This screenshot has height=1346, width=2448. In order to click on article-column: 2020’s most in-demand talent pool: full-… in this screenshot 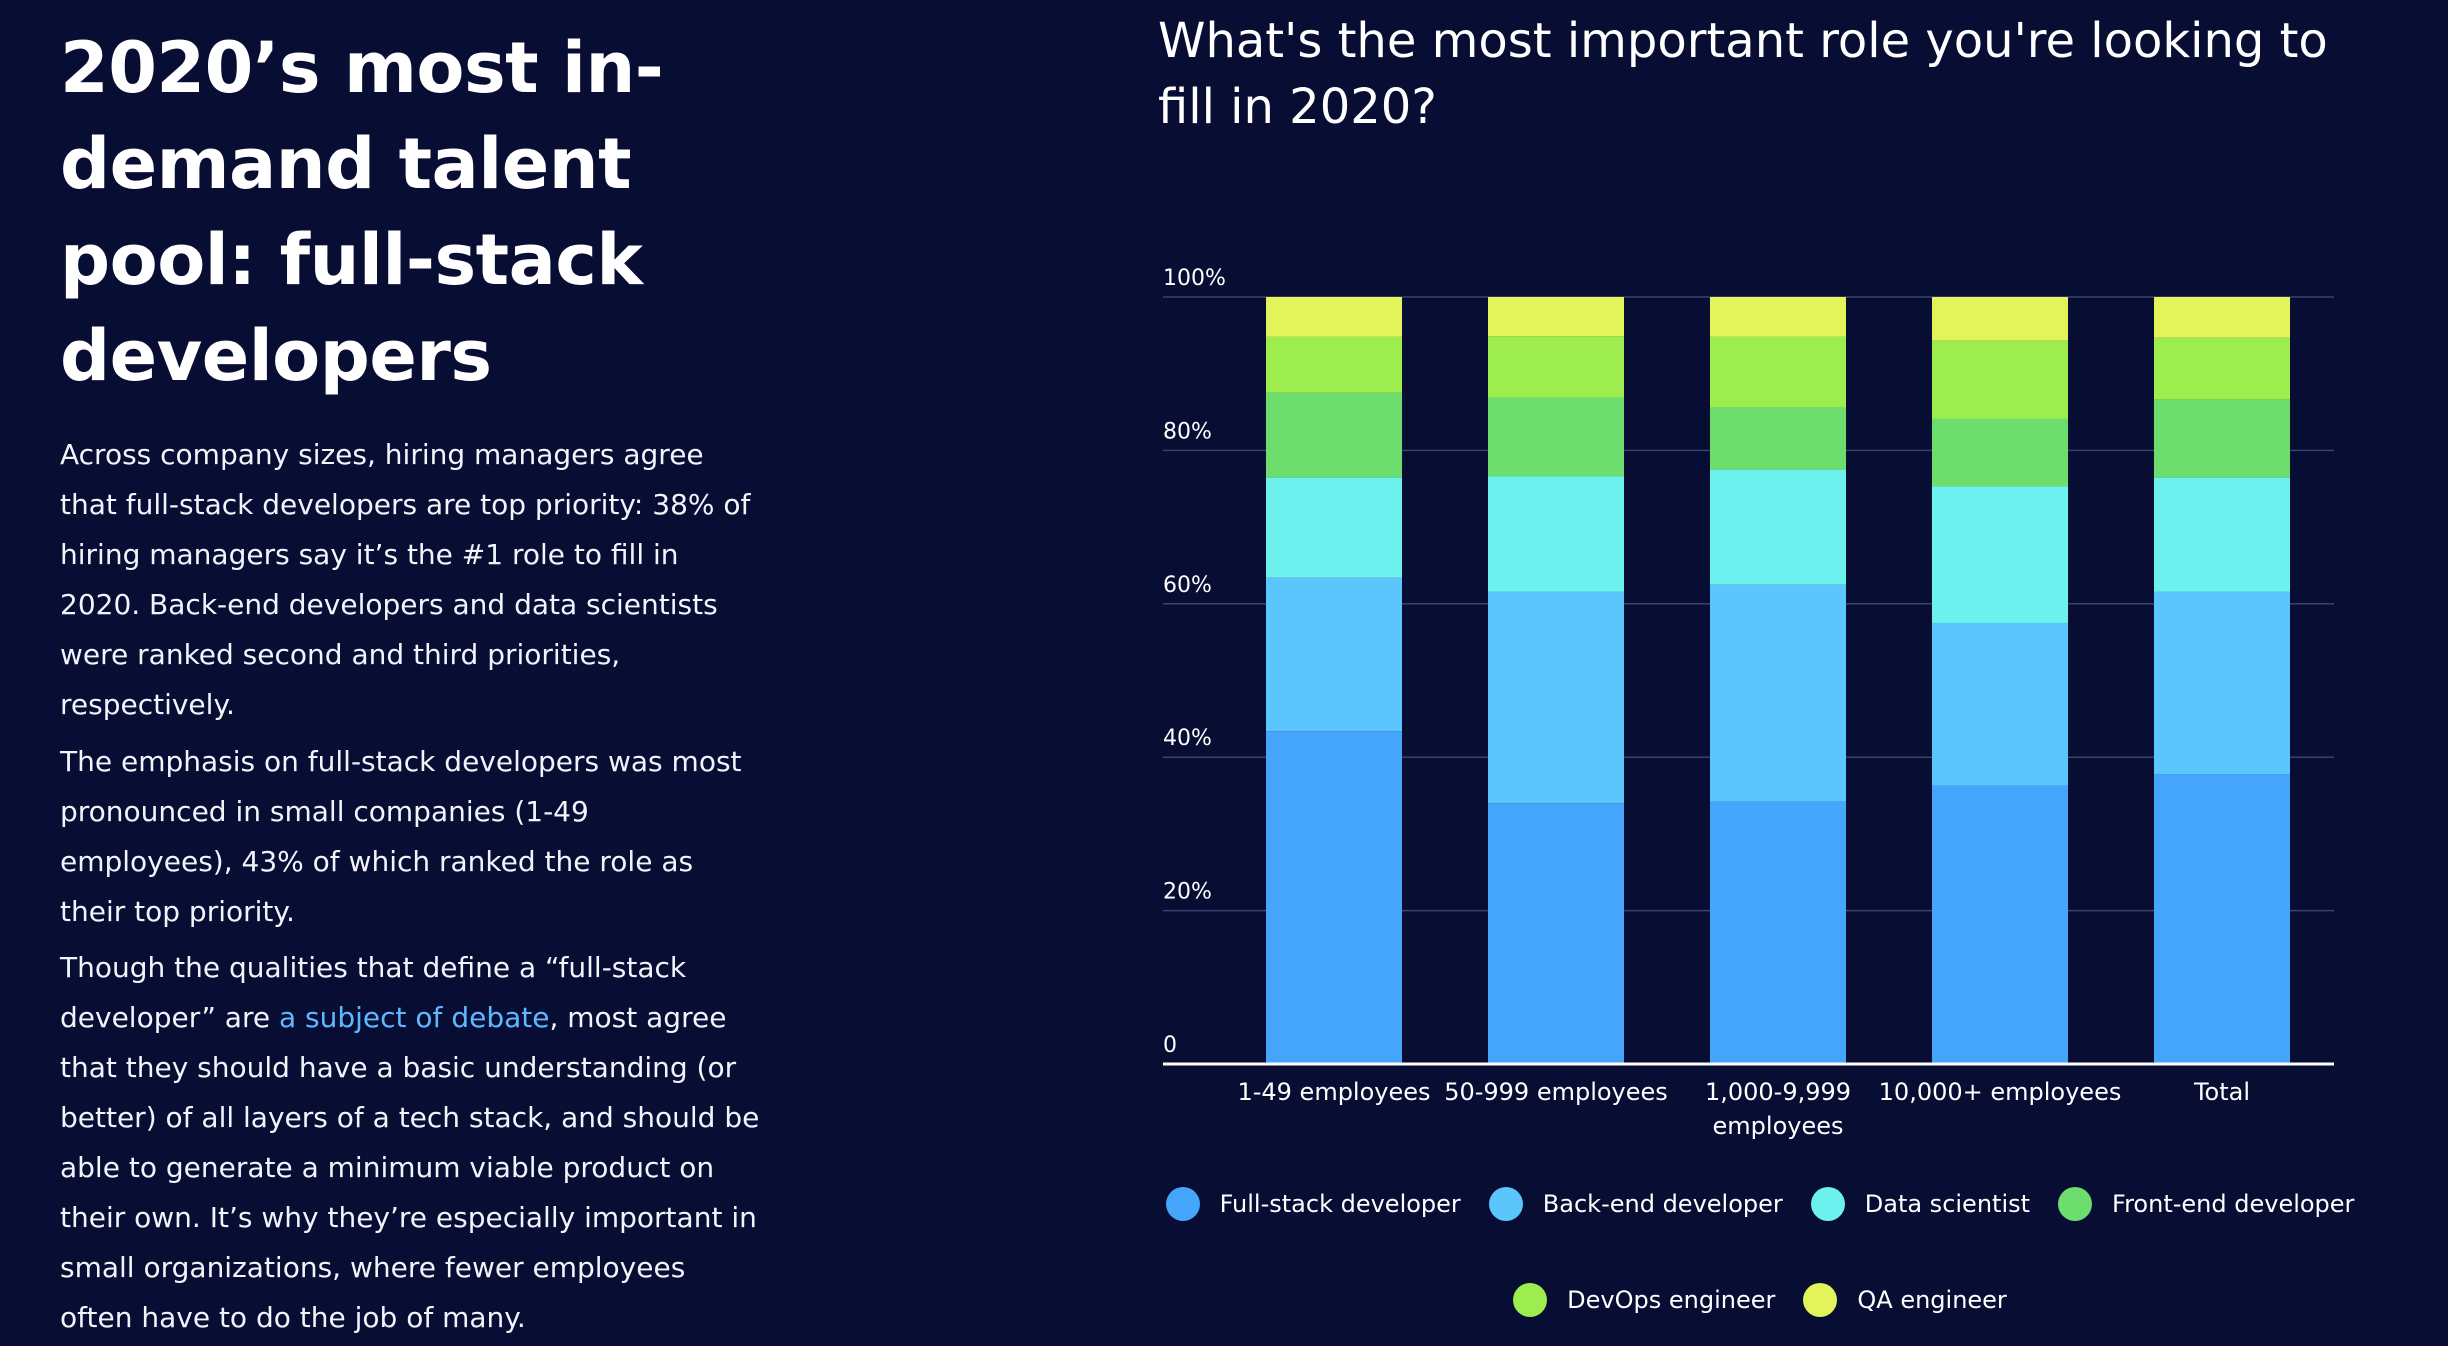, I will do `click(450, 212)`.